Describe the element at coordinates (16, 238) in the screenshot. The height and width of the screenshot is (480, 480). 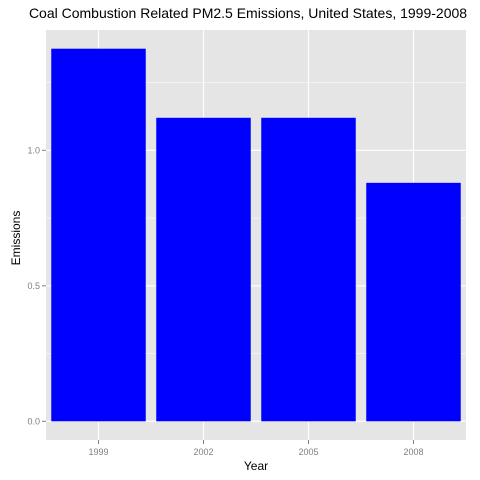
I see `y-axis-title: Emissions` at that location.